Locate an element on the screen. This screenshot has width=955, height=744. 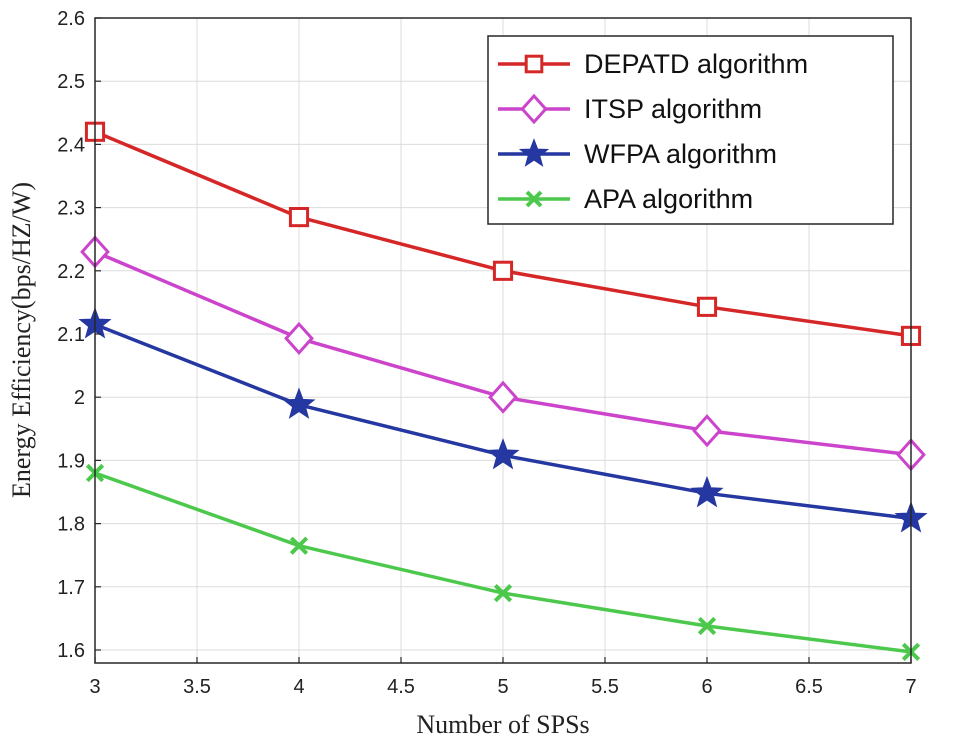
legend-entry: APA algorithm is located at coordinates (625, 199).